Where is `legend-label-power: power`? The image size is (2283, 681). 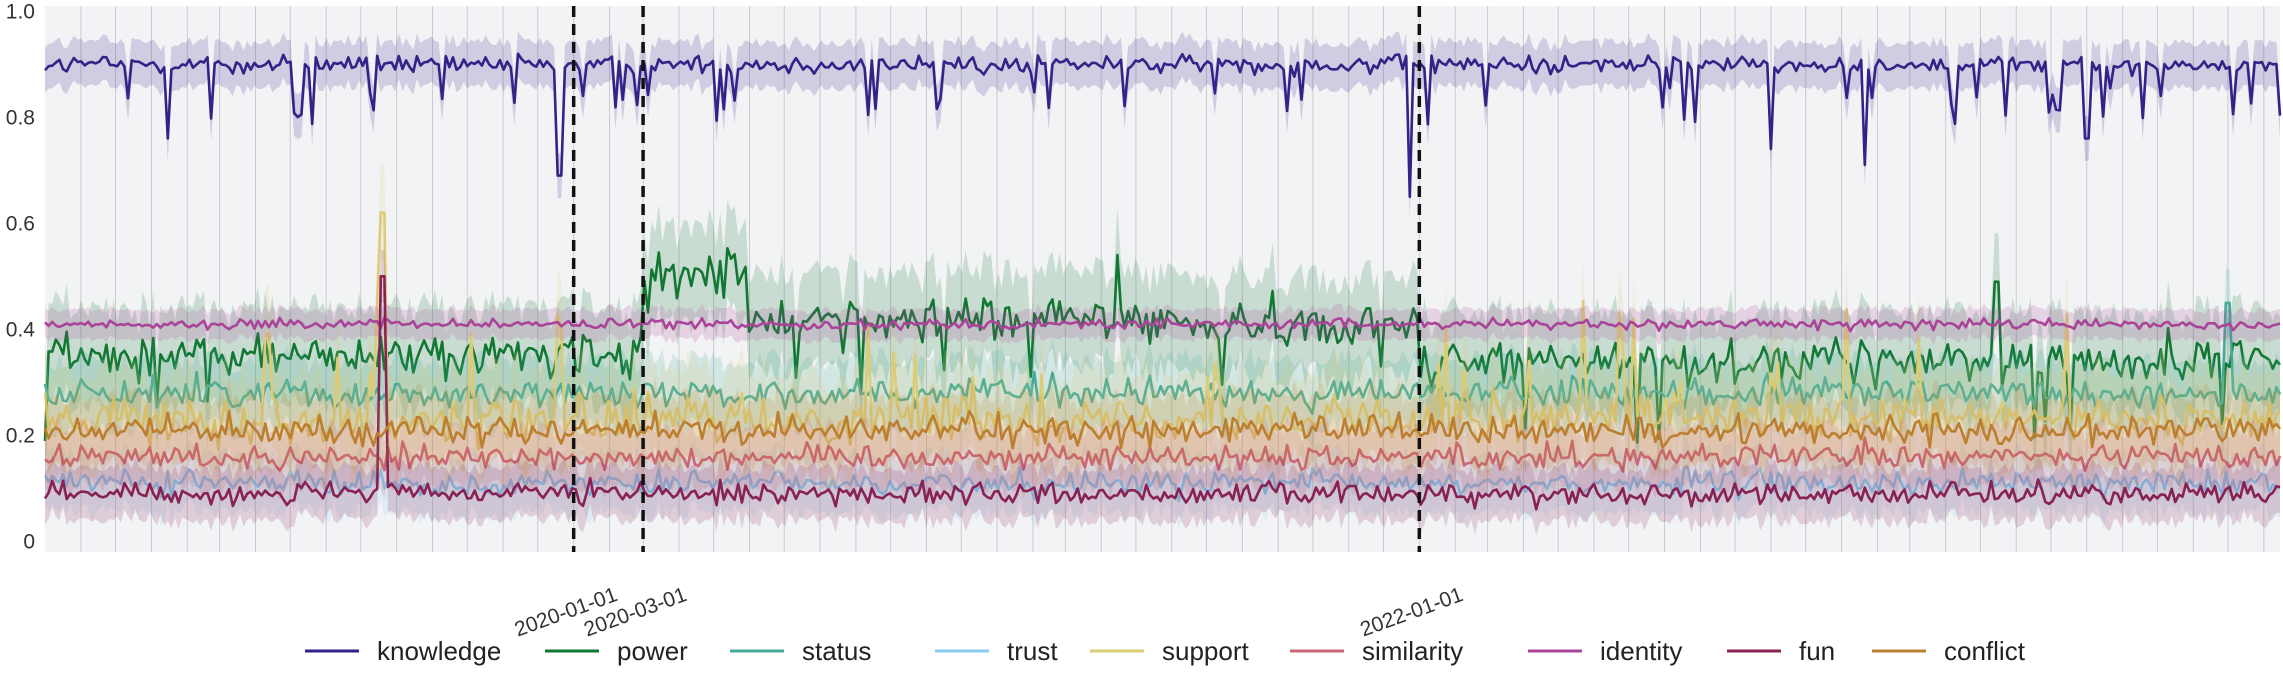 legend-label-power: power is located at coordinates (652, 651).